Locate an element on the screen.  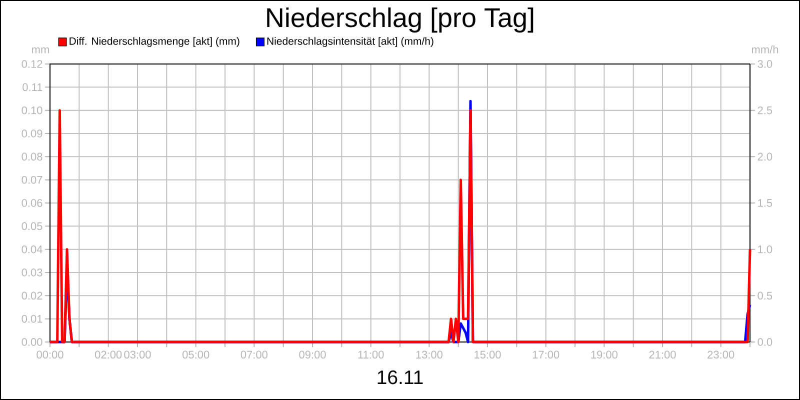
y-tick-label: 0.11 is located at coordinates (32, 87).